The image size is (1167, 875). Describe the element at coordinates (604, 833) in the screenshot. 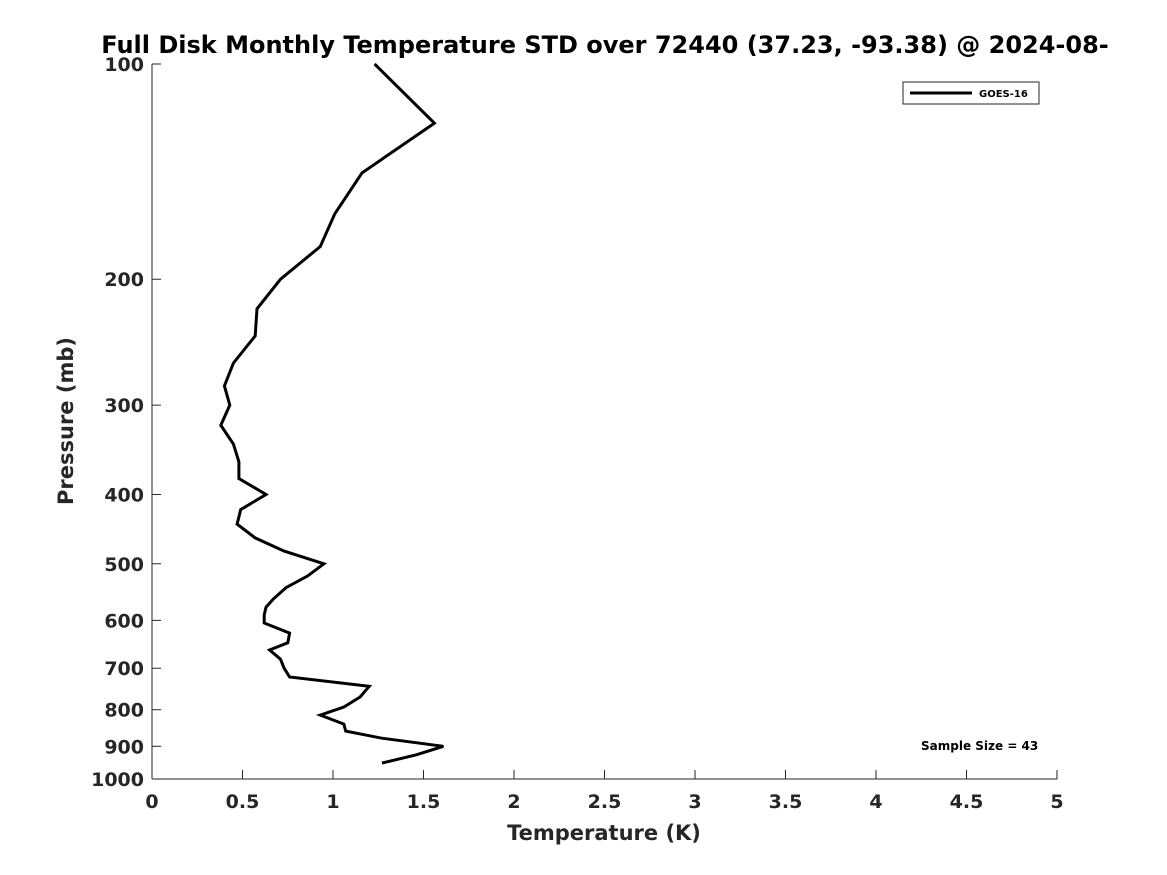

I see `x-axis-label: Temperature (K)` at that location.